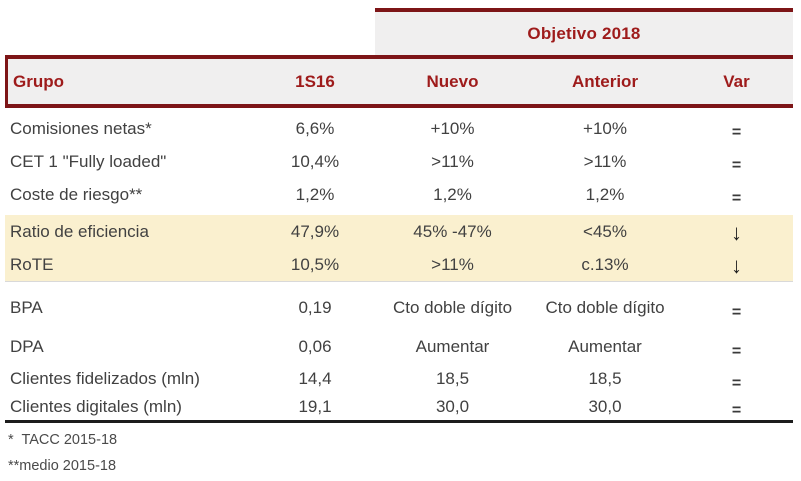 The image size is (801, 481). Describe the element at coordinates (452, 81) in the screenshot. I see `column-header-nuevo: Nuevo` at that location.